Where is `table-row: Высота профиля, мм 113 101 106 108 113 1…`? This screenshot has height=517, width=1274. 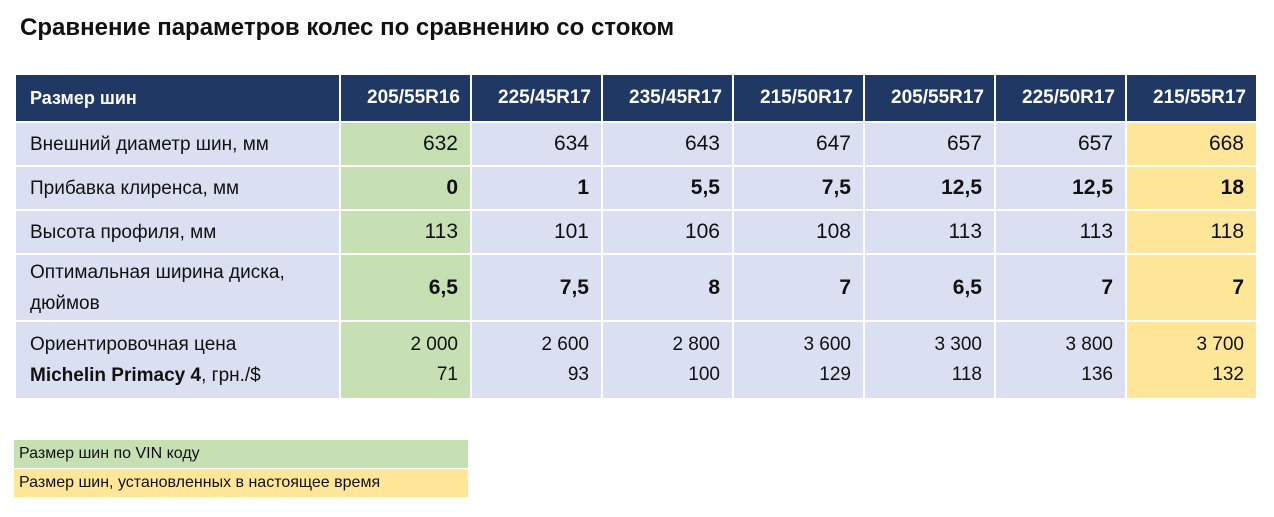
table-row: Высота профиля, мм 113 101 106 108 113 1… is located at coordinates (636, 232).